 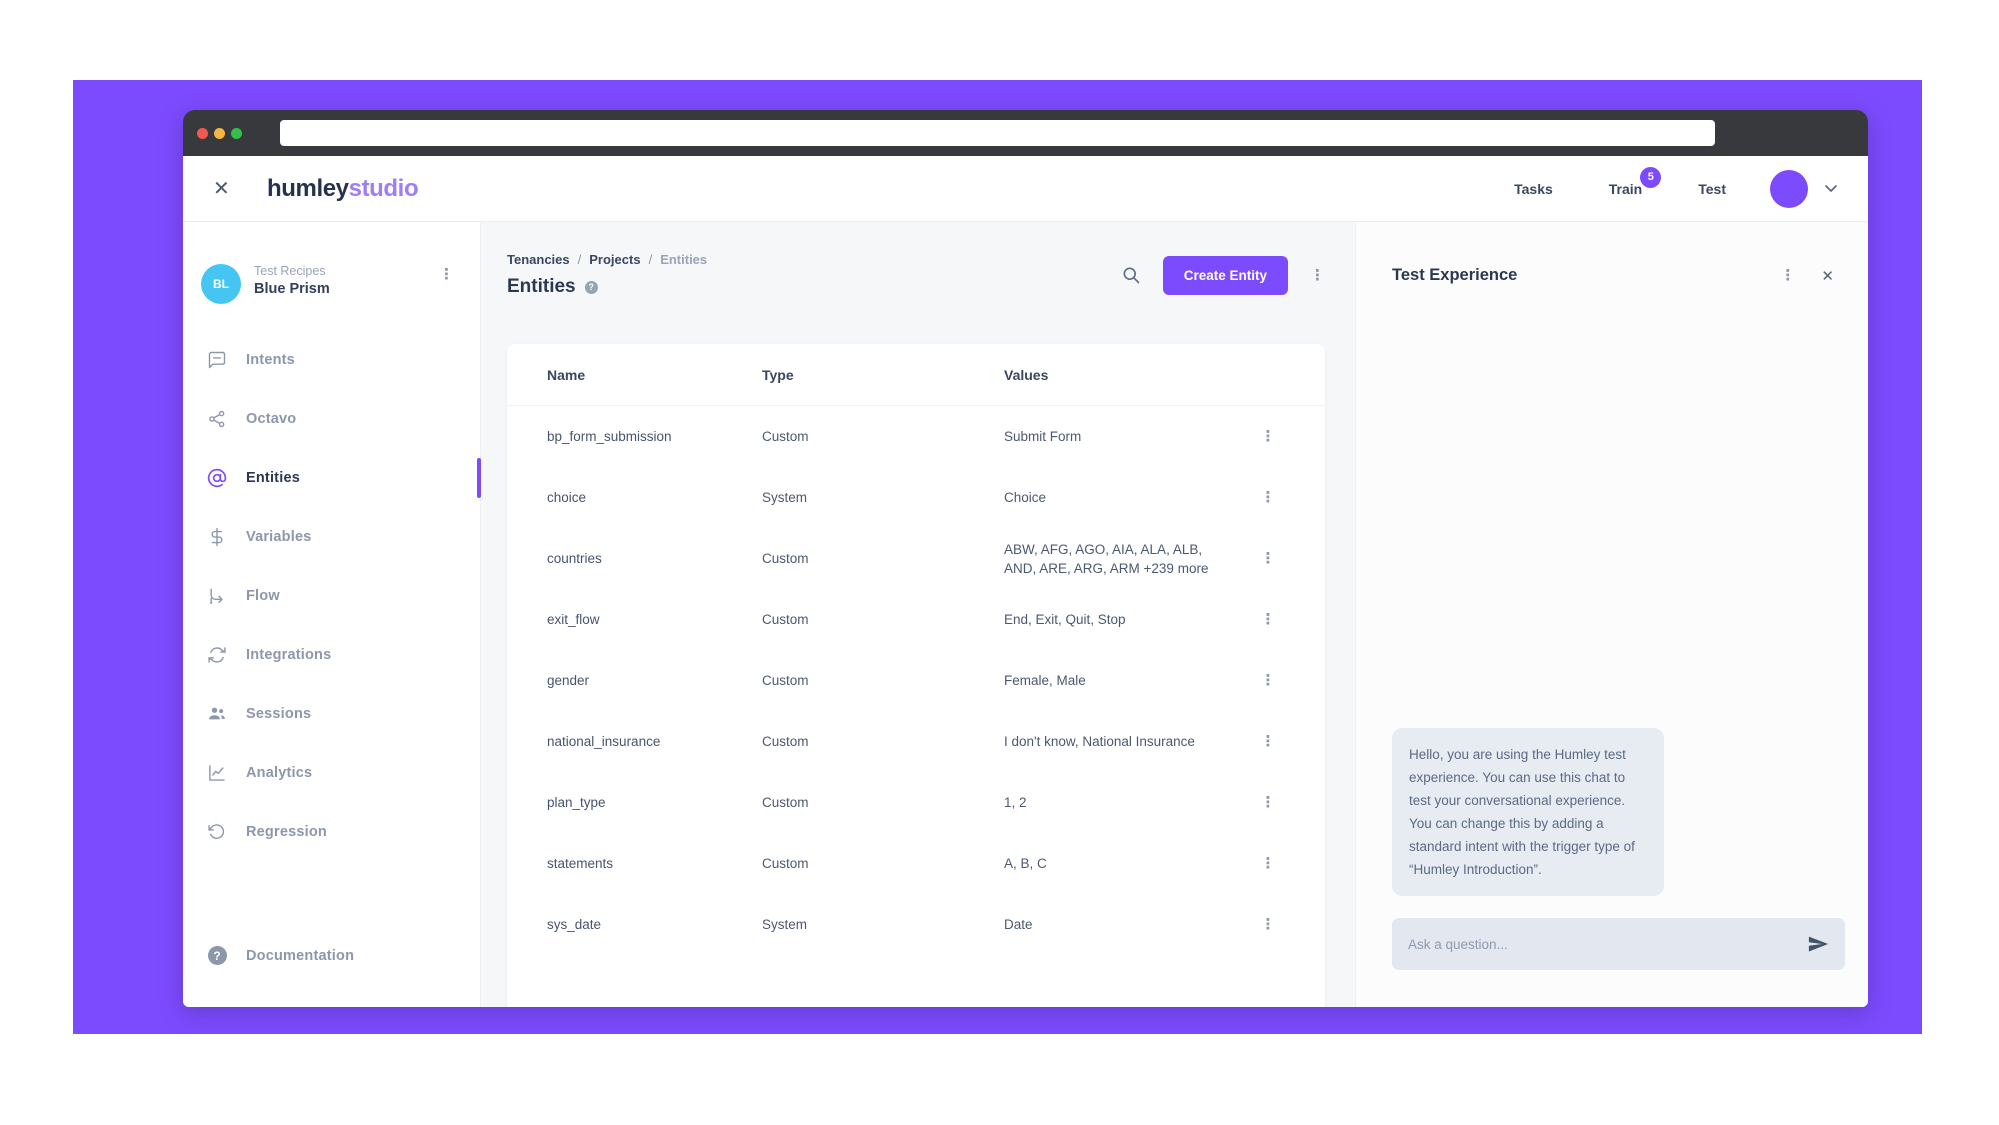 What do you see at coordinates (1533, 188) in the screenshot?
I see `nav-tasks: Tasks` at bounding box center [1533, 188].